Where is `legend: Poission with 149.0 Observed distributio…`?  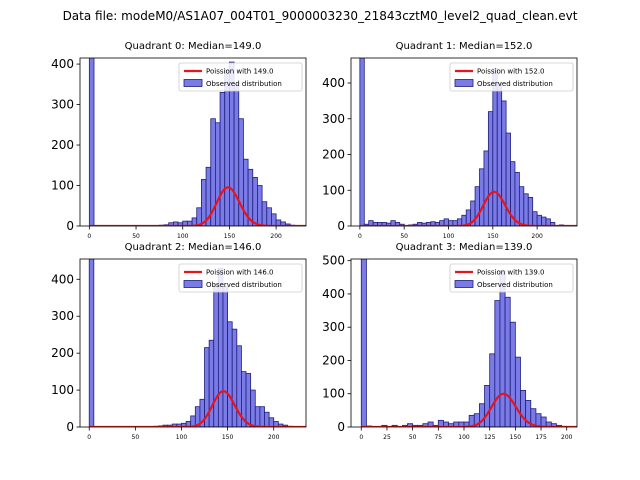
legend: Poission with 149.0 Observed distributio… is located at coordinates (240, 77).